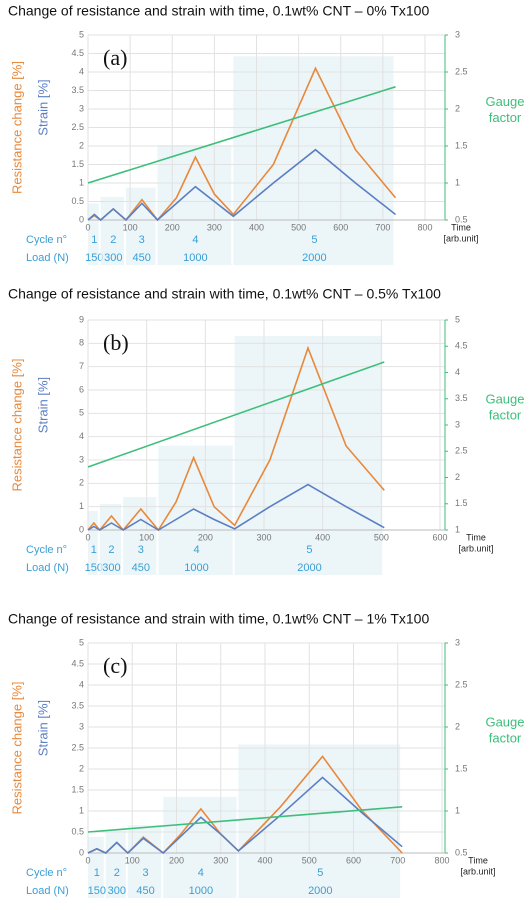  Describe the element at coordinates (195, 240) in the screenshot. I see `cycle-number: 4` at that location.